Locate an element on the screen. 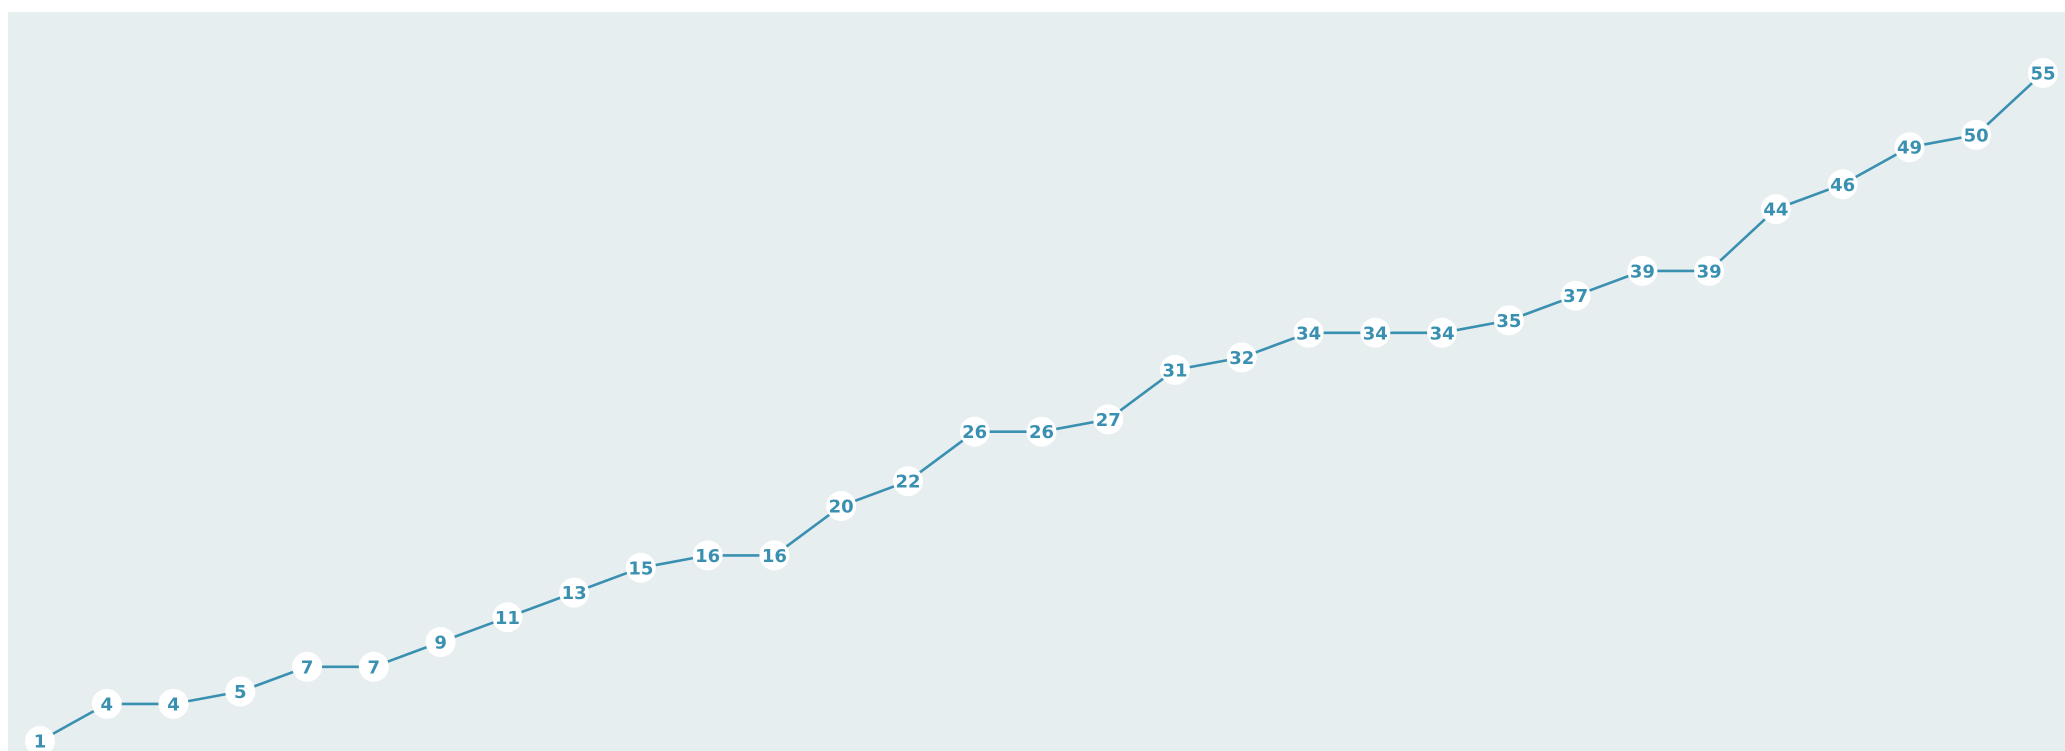 The height and width of the screenshot is (751, 2065). data-point: 9 is located at coordinates (440, 642).